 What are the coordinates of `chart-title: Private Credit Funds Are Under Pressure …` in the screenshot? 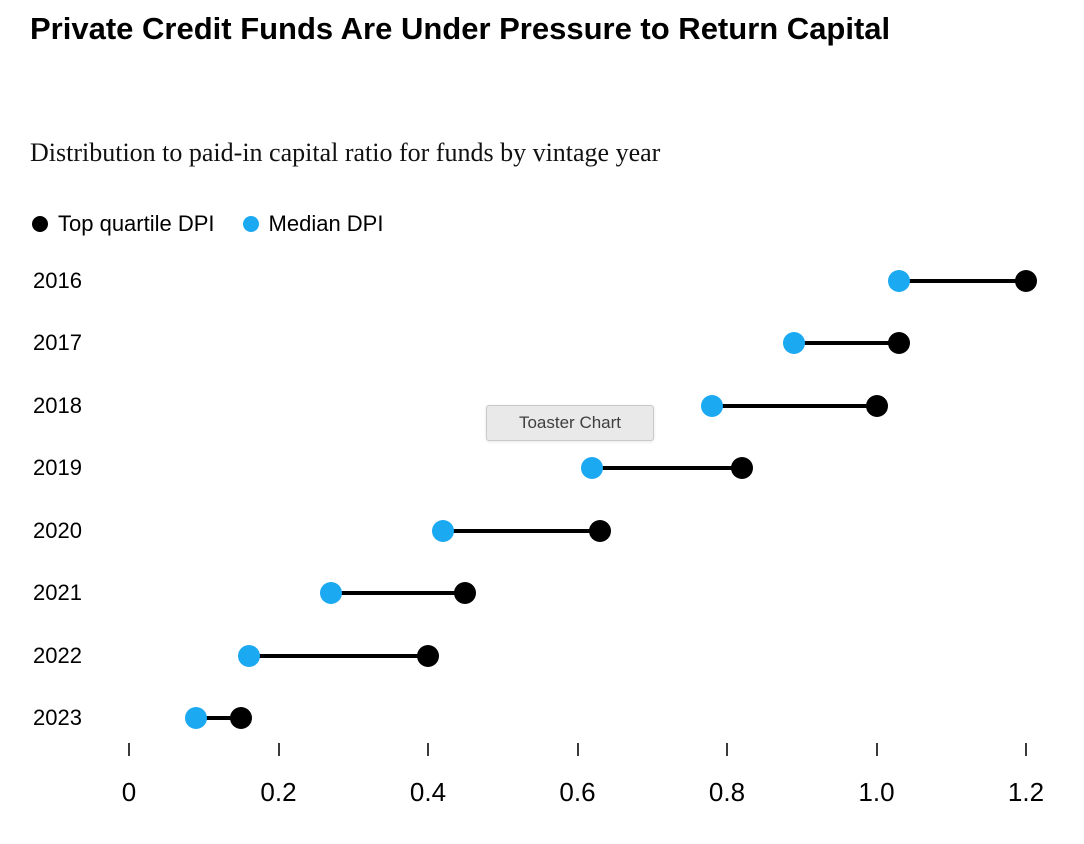 It's located at (460, 28).